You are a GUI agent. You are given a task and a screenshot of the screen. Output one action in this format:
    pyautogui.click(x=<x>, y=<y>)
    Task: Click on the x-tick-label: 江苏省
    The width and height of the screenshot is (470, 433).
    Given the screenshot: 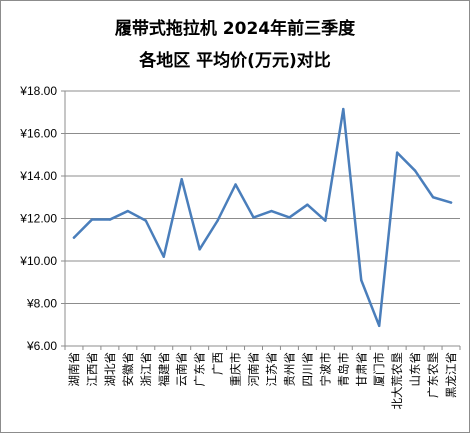 What is the action you would take?
    pyautogui.click(x=271, y=369)
    